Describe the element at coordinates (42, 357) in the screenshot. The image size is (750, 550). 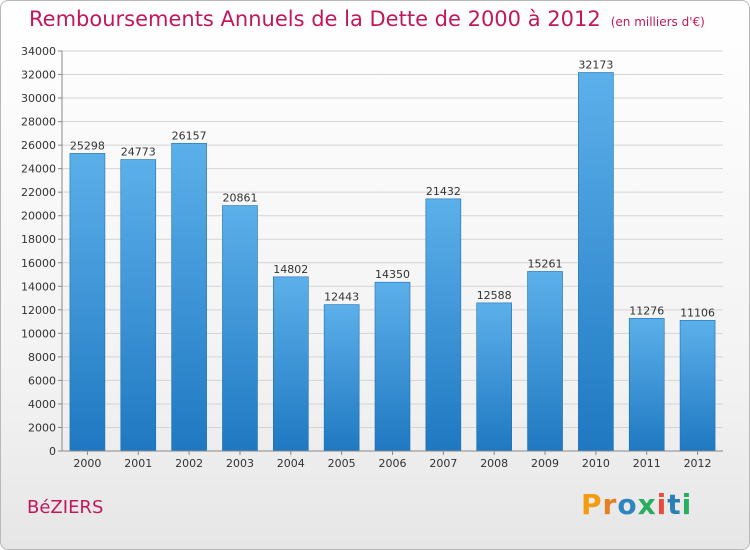
I see `y-tick-label: 8000` at that location.